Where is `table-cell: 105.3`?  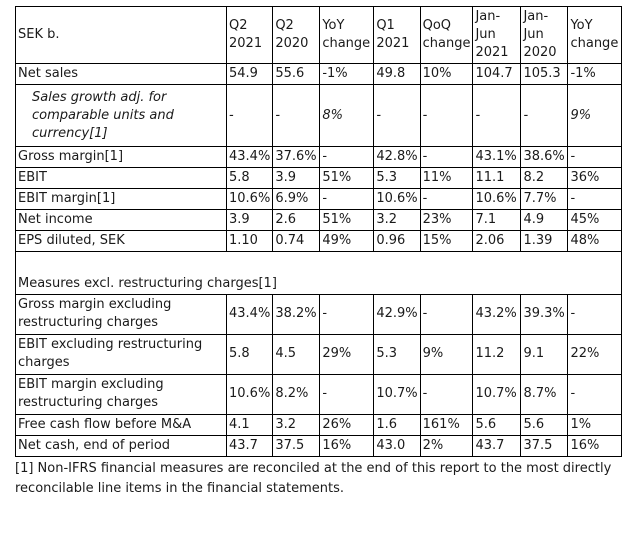 table-cell: 105.3 is located at coordinates (544, 74).